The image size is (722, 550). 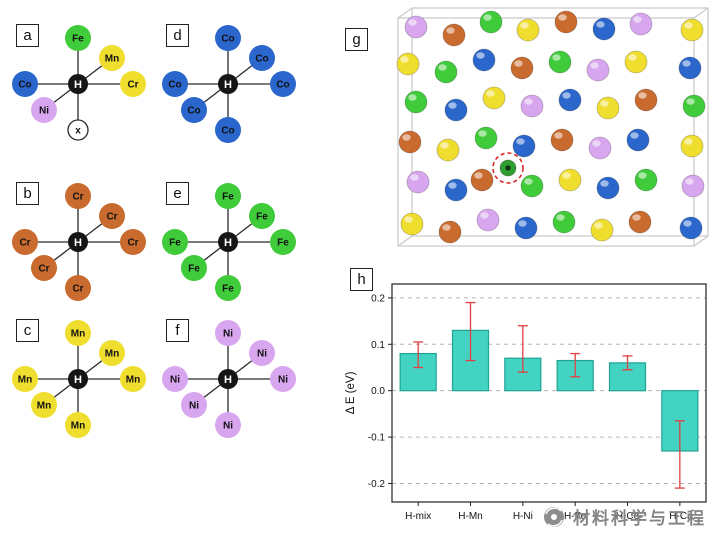 What do you see at coordinates (78, 131) in the screenshot?
I see `svg-text: x` at bounding box center [78, 131].